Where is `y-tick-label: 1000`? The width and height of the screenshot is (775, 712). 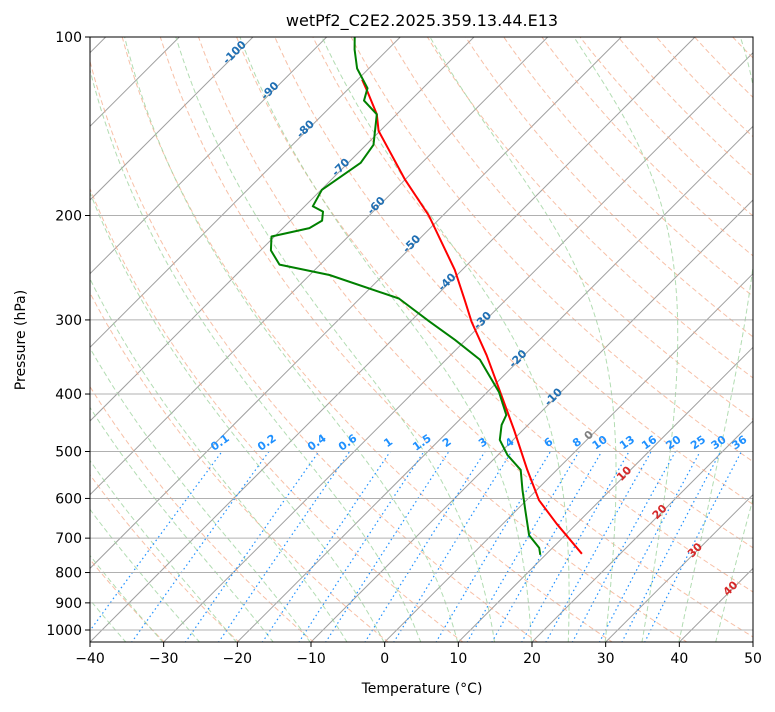
y-tick-label: 1000 is located at coordinates (64, 631).